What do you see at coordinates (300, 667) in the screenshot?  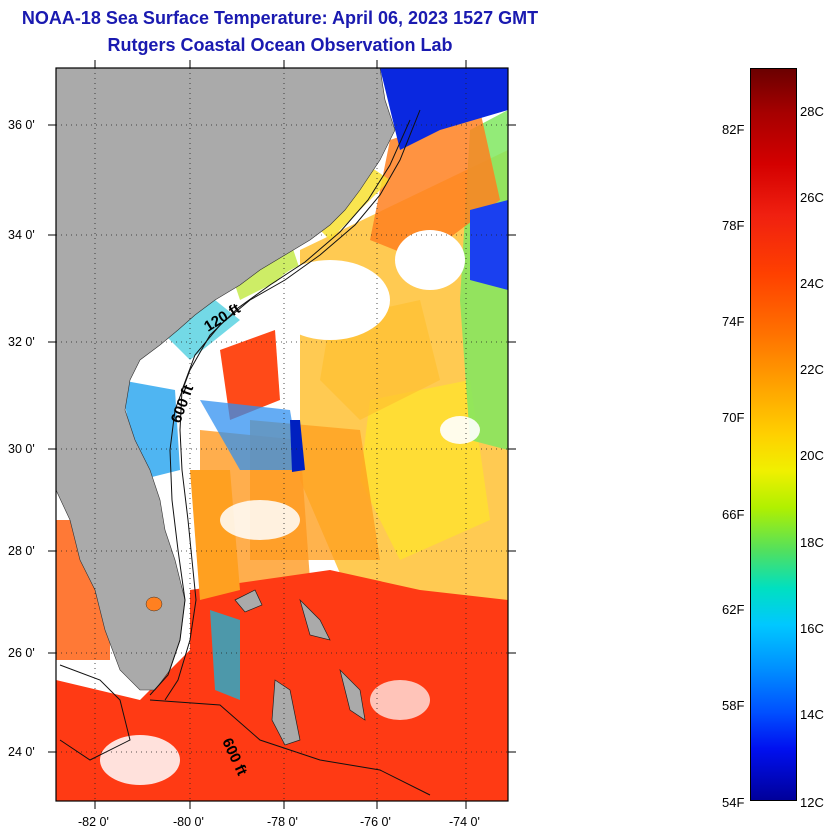 I see `bahamas-islands` at bounding box center [300, 667].